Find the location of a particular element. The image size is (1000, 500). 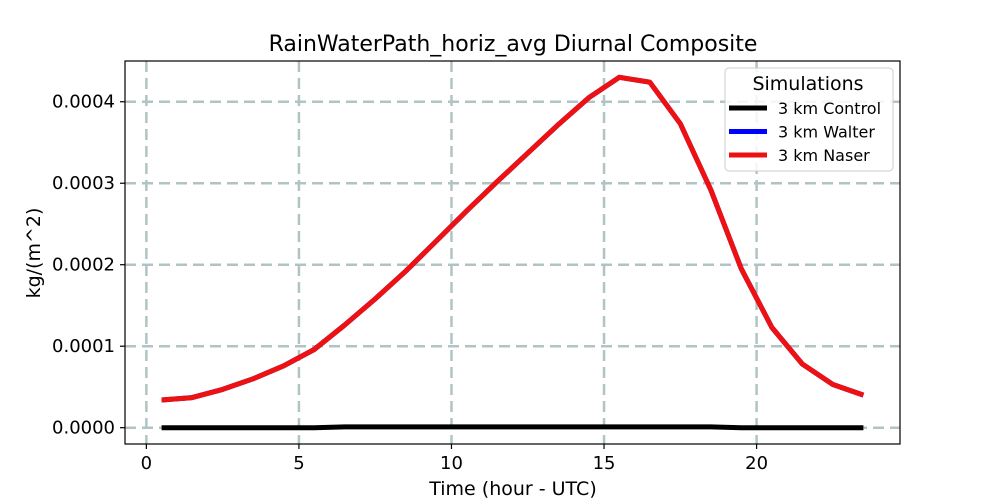

y-tick-label: 0.0003 is located at coordinates (83, 183).